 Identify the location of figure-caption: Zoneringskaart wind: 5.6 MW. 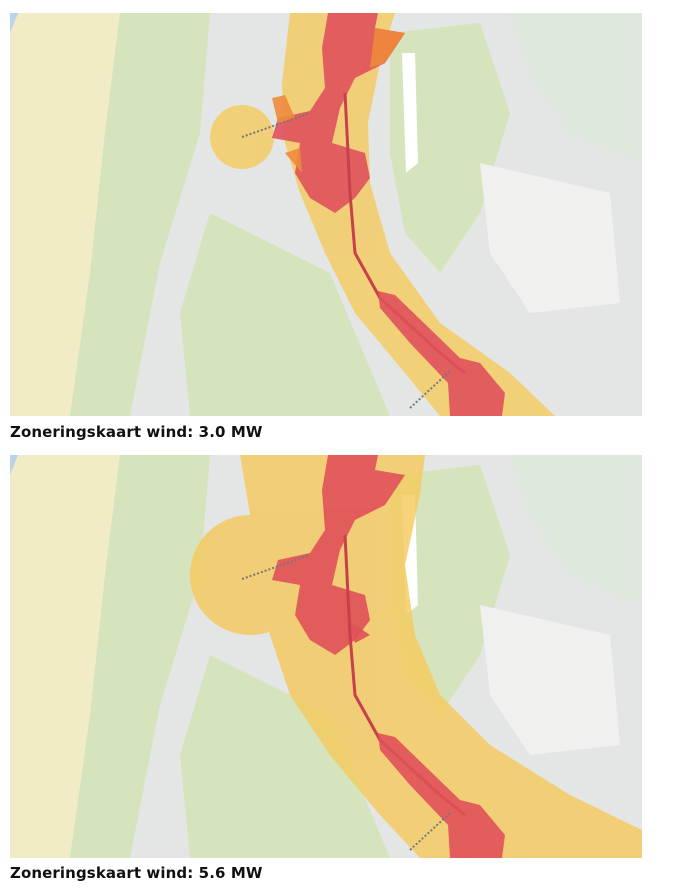
(136, 873).